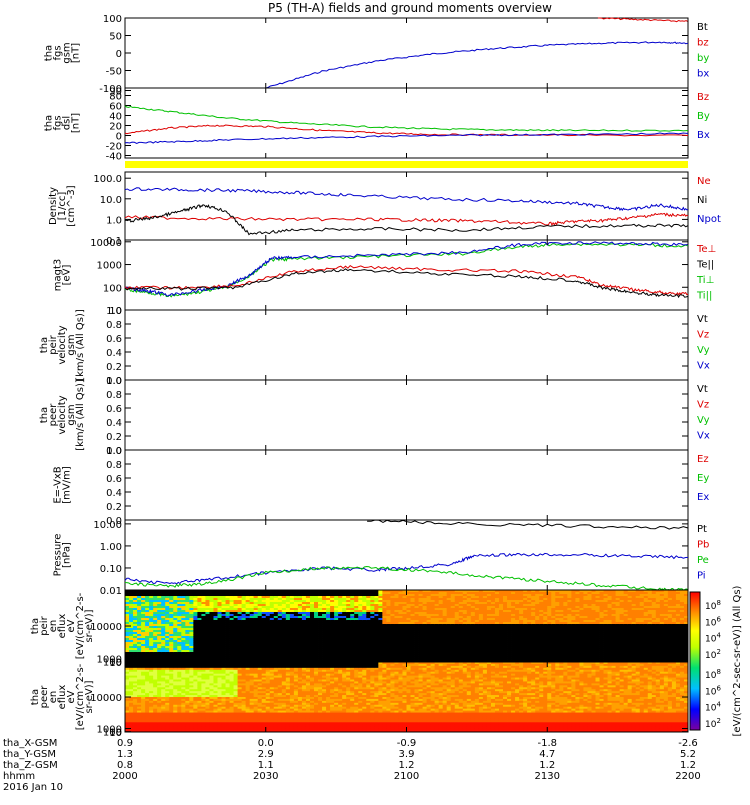  What do you see at coordinates (703, 43) in the screenshot?
I see `legend-entry: bz` at bounding box center [703, 43].